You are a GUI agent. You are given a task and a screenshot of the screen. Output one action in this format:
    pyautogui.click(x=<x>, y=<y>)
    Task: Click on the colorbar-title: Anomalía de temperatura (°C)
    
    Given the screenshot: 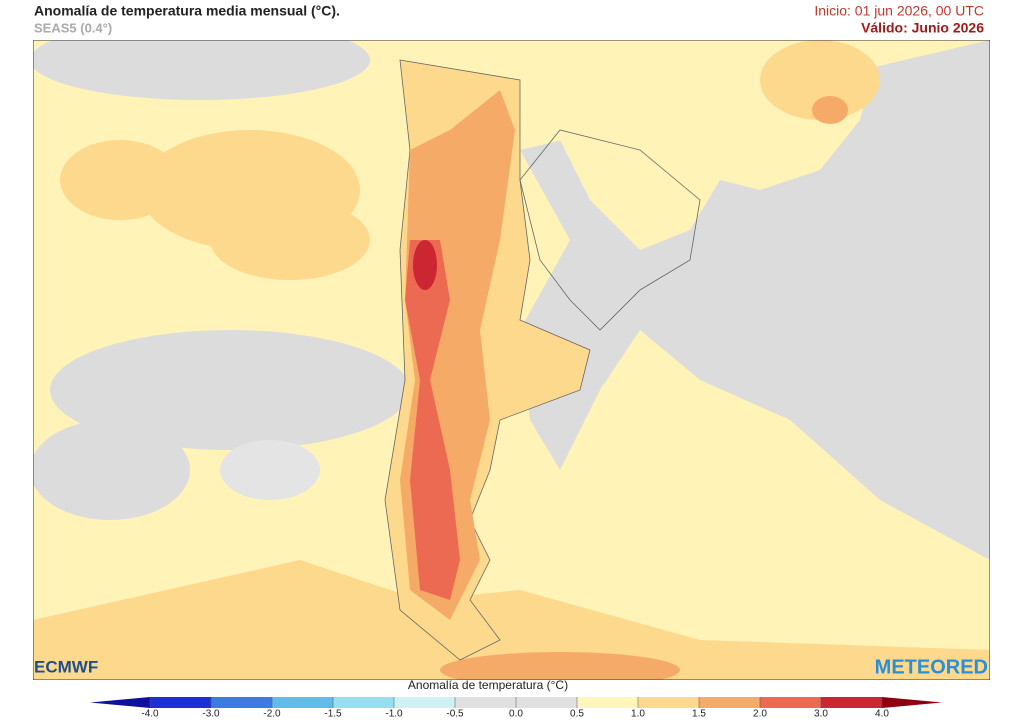 What is the action you would take?
    pyautogui.click(x=488, y=685)
    